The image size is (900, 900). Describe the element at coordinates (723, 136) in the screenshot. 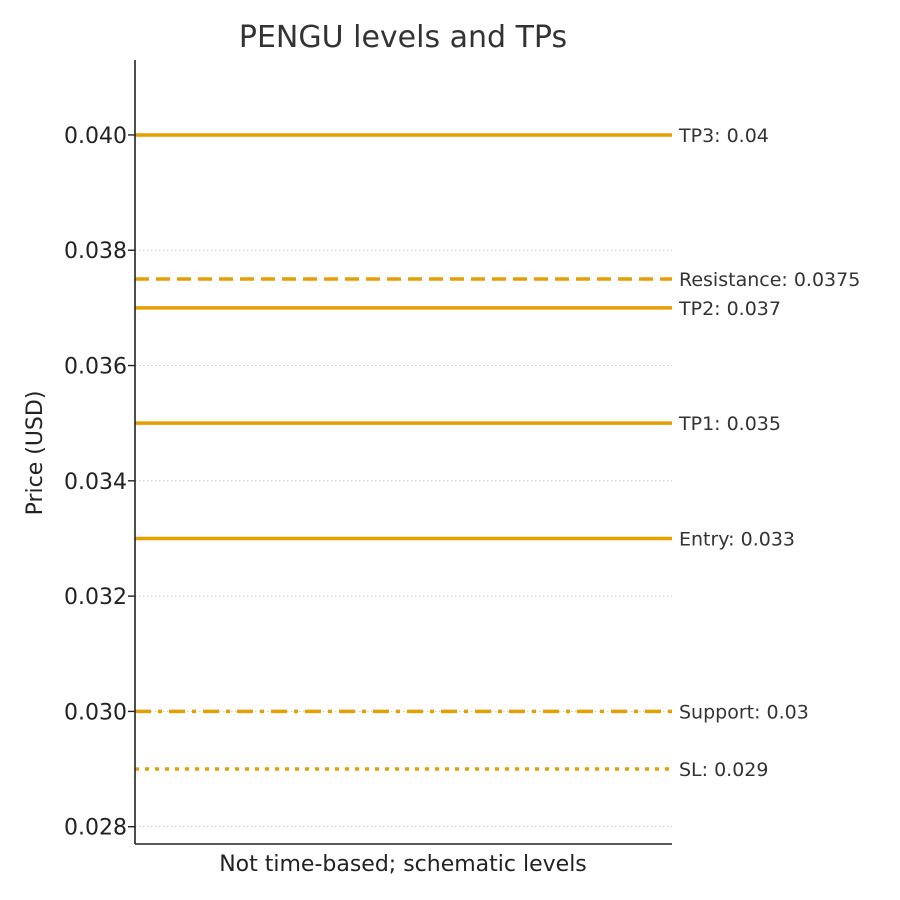

I see `level-label-tp3: TP3: 0.04` at that location.